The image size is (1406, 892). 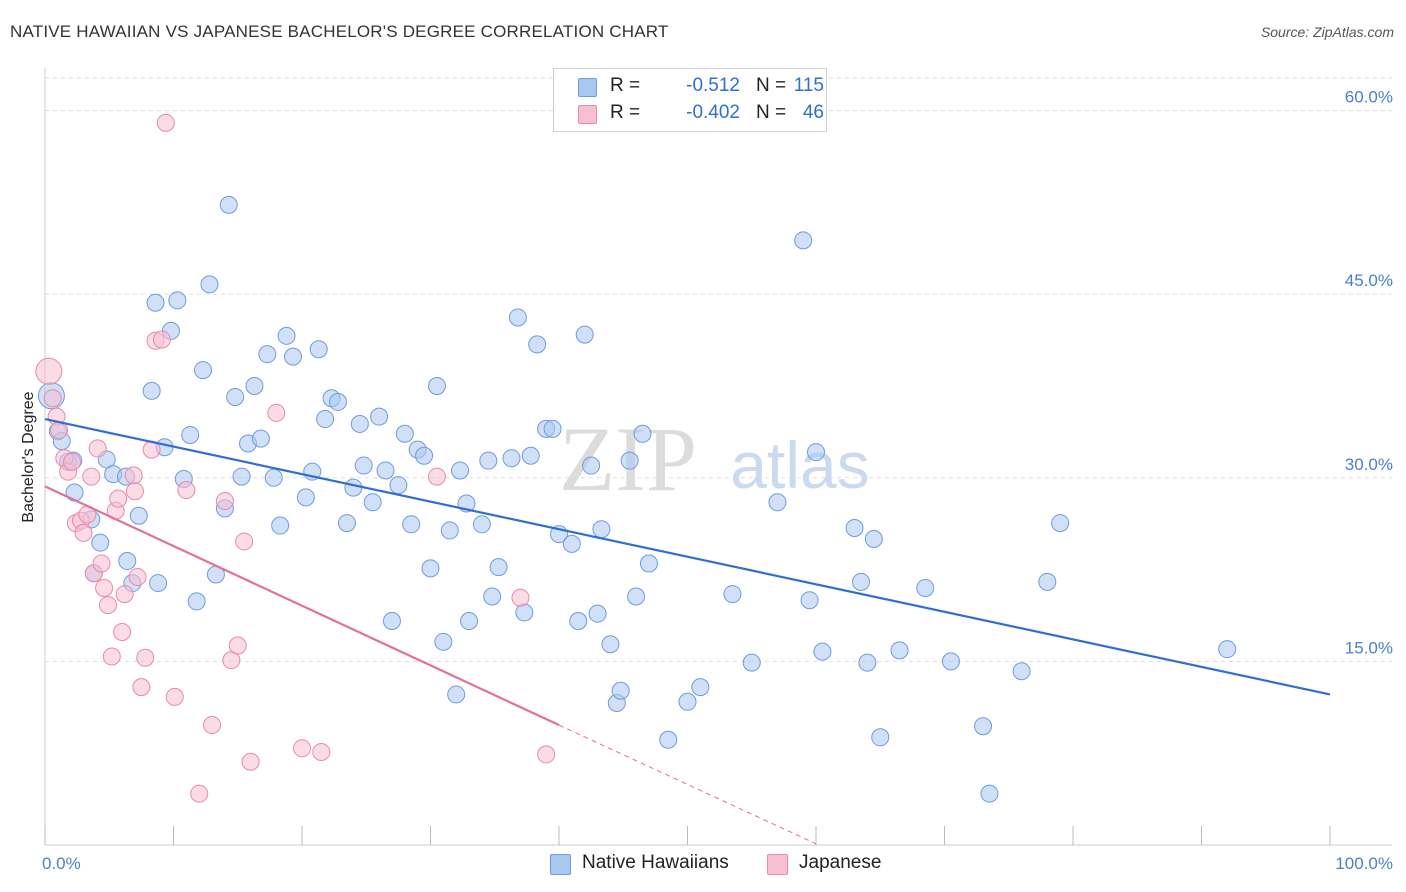 What do you see at coordinates (713, 85) in the screenshot?
I see `legend-r-value: -0.512` at bounding box center [713, 85].